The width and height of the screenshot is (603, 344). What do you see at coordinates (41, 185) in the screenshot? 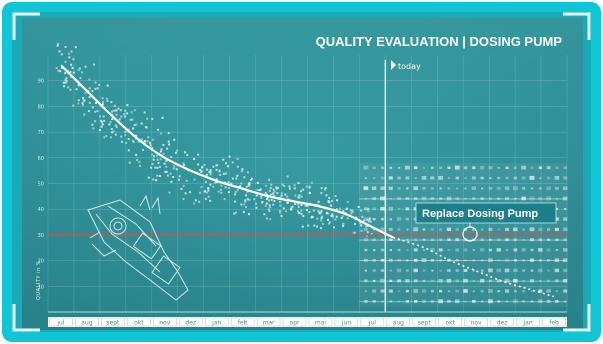
I see `y-tick-label: 50` at bounding box center [41, 185].